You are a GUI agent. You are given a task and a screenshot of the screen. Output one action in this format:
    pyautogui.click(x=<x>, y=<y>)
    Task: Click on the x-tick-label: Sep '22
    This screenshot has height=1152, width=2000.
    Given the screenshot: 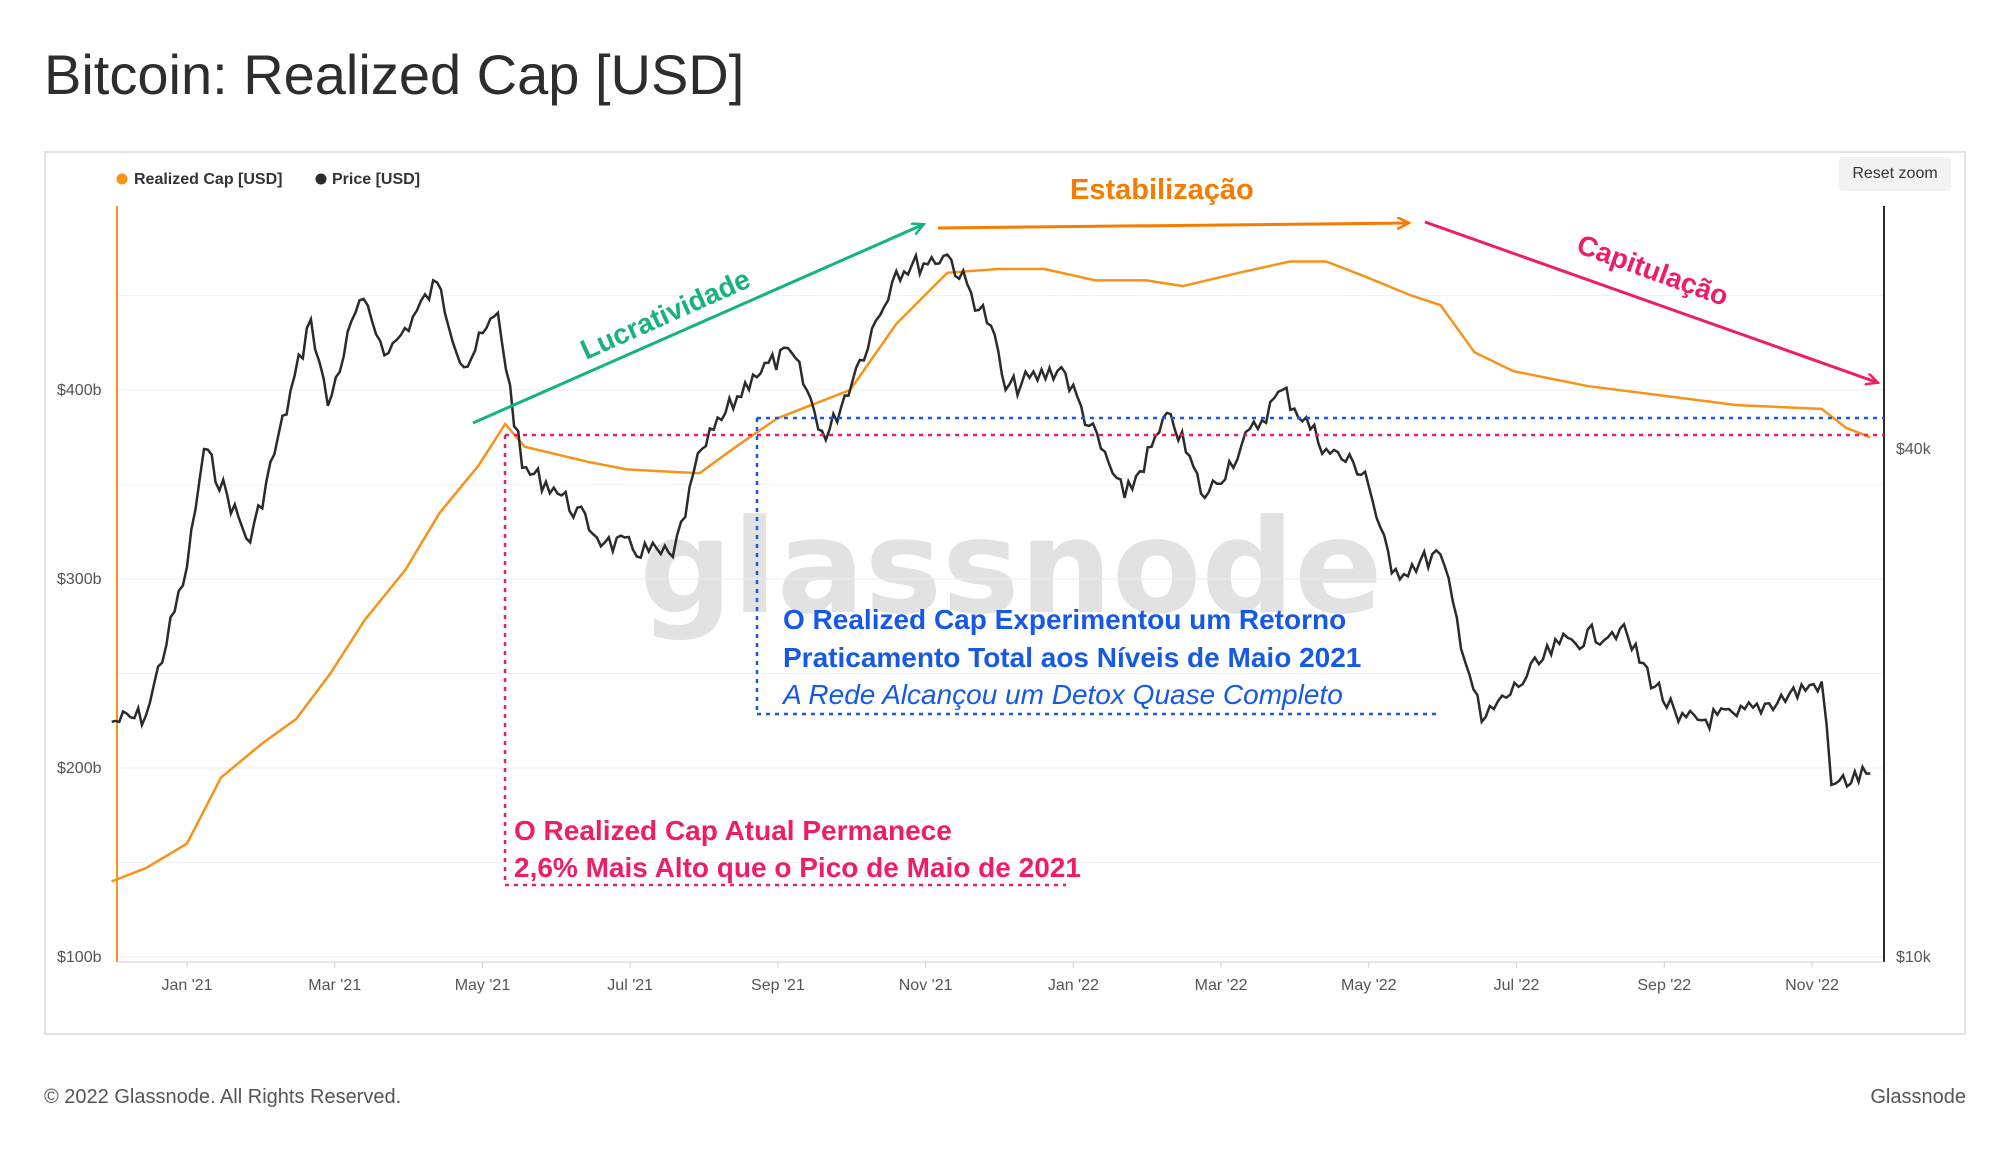 What is the action you would take?
    pyautogui.click(x=1664, y=985)
    